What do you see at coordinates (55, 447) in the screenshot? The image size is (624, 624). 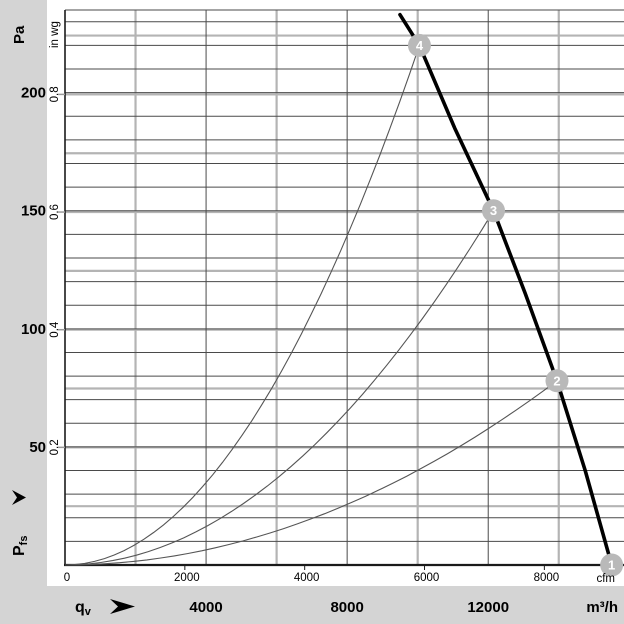 I see `y-tick-label-inwg-0.2: 0.2` at bounding box center [55, 447].